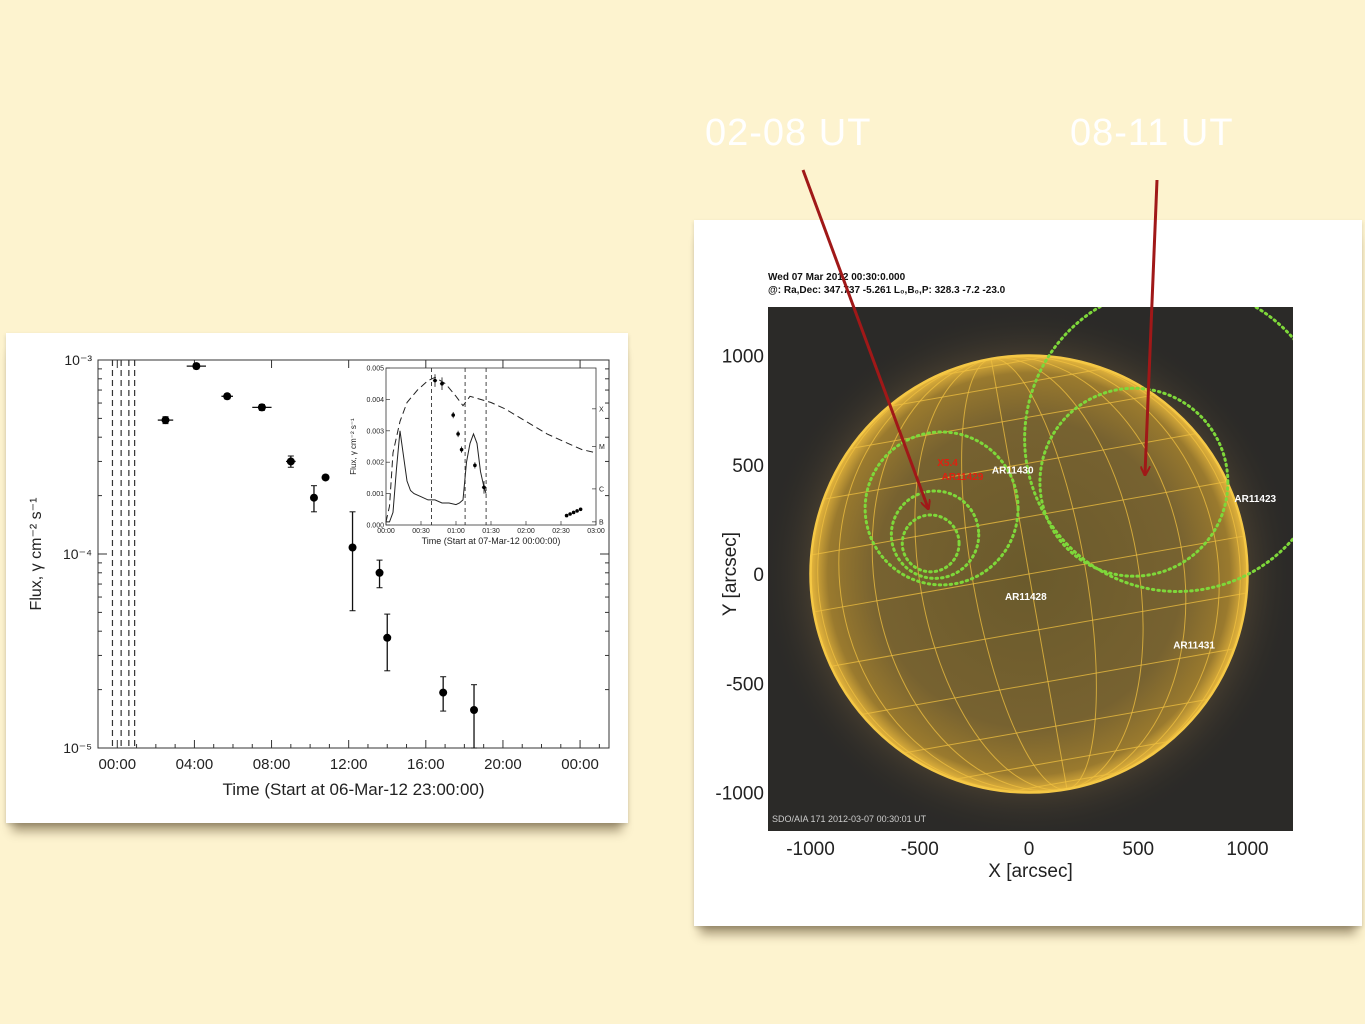  I want to click on inset-frame, so click(491, 446).